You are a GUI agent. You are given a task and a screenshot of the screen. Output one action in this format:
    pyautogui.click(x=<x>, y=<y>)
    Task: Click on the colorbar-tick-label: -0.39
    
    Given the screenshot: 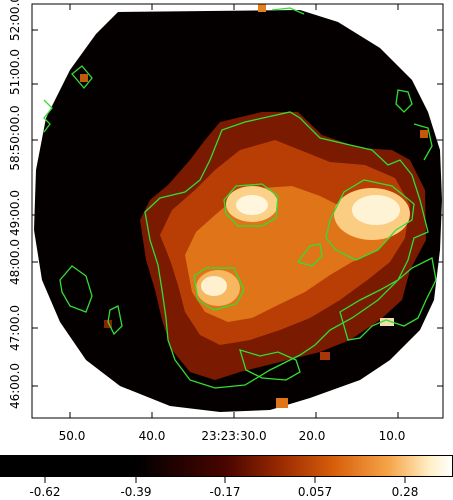 What is the action you would take?
    pyautogui.click(x=135, y=492)
    